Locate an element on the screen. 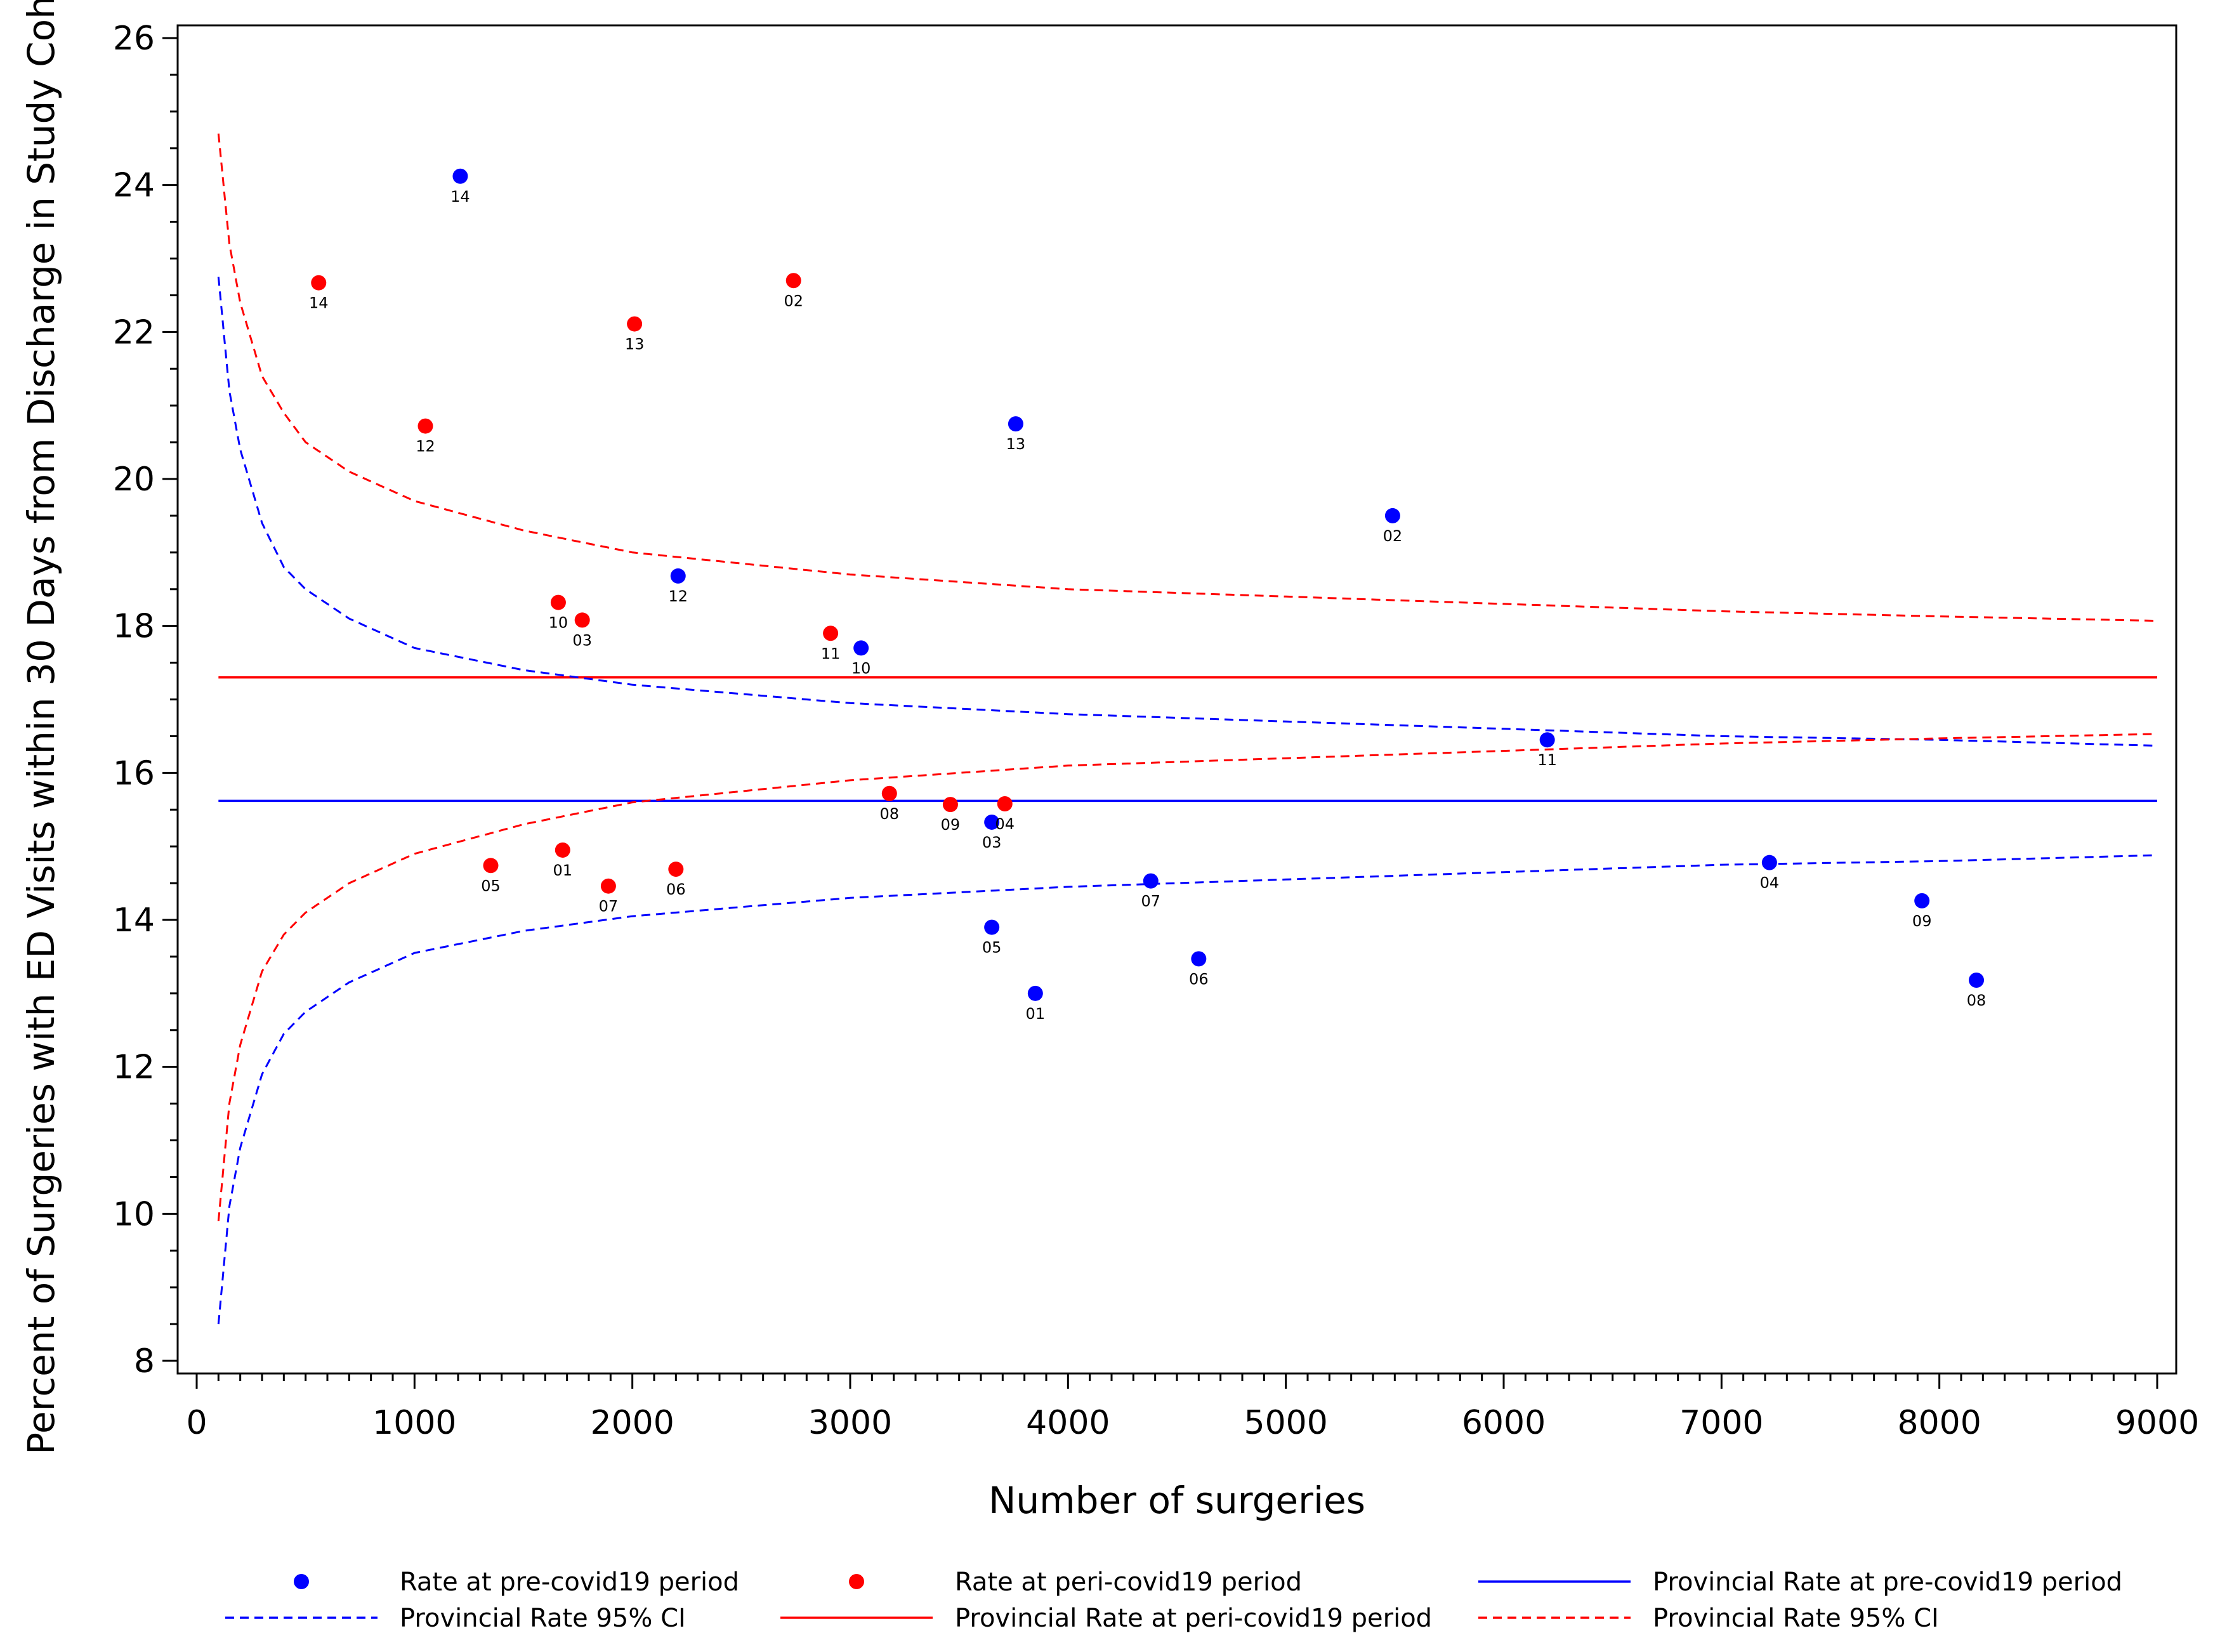  point-label-pre-07: 07 is located at coordinates (1151, 901).